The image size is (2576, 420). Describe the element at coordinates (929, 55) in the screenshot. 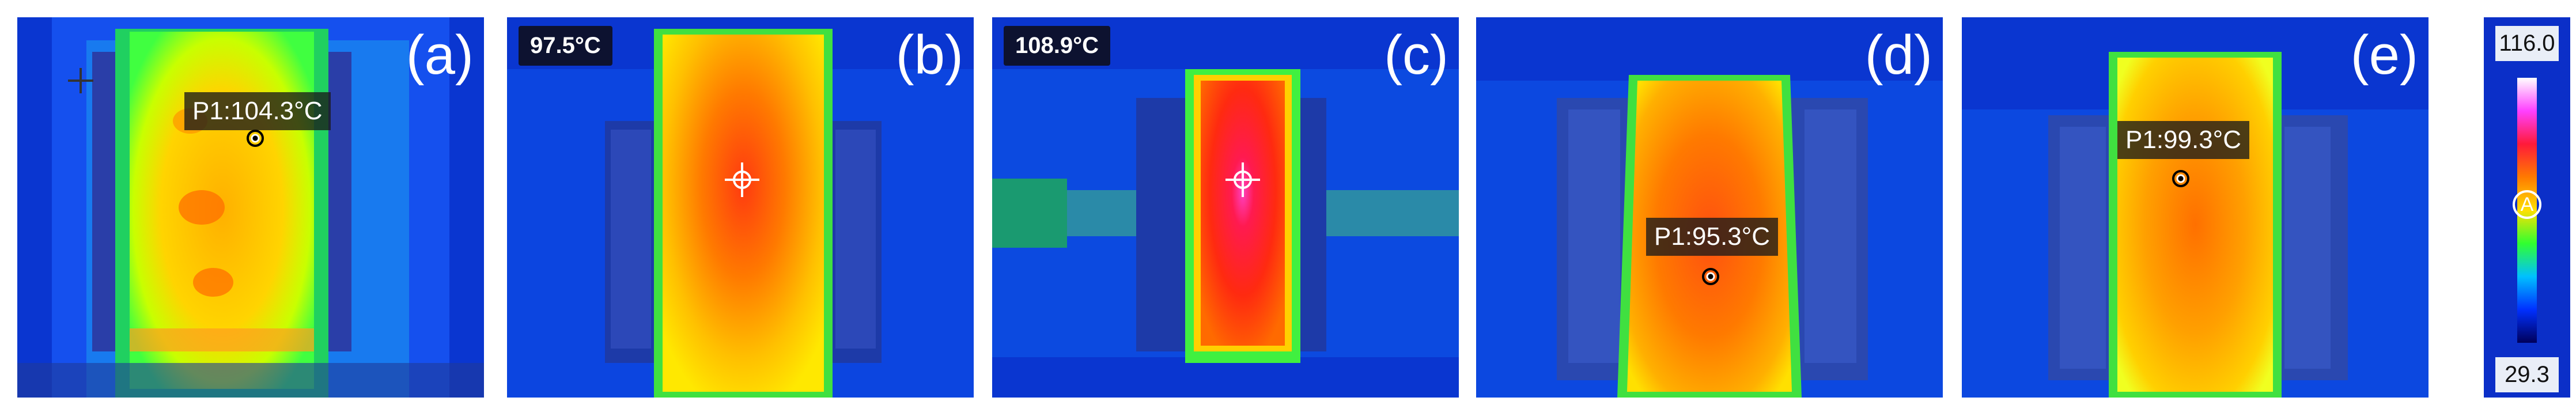

I see `panel-letter: (b)` at that location.